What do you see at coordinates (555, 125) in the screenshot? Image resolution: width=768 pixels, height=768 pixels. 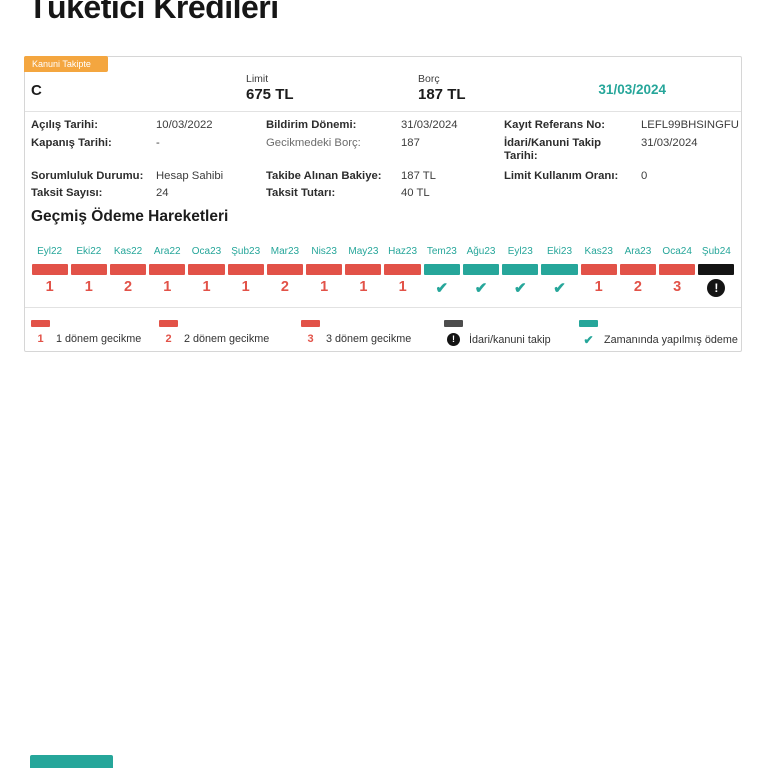 I see `detail-label: Kayıt Referans No:` at bounding box center [555, 125].